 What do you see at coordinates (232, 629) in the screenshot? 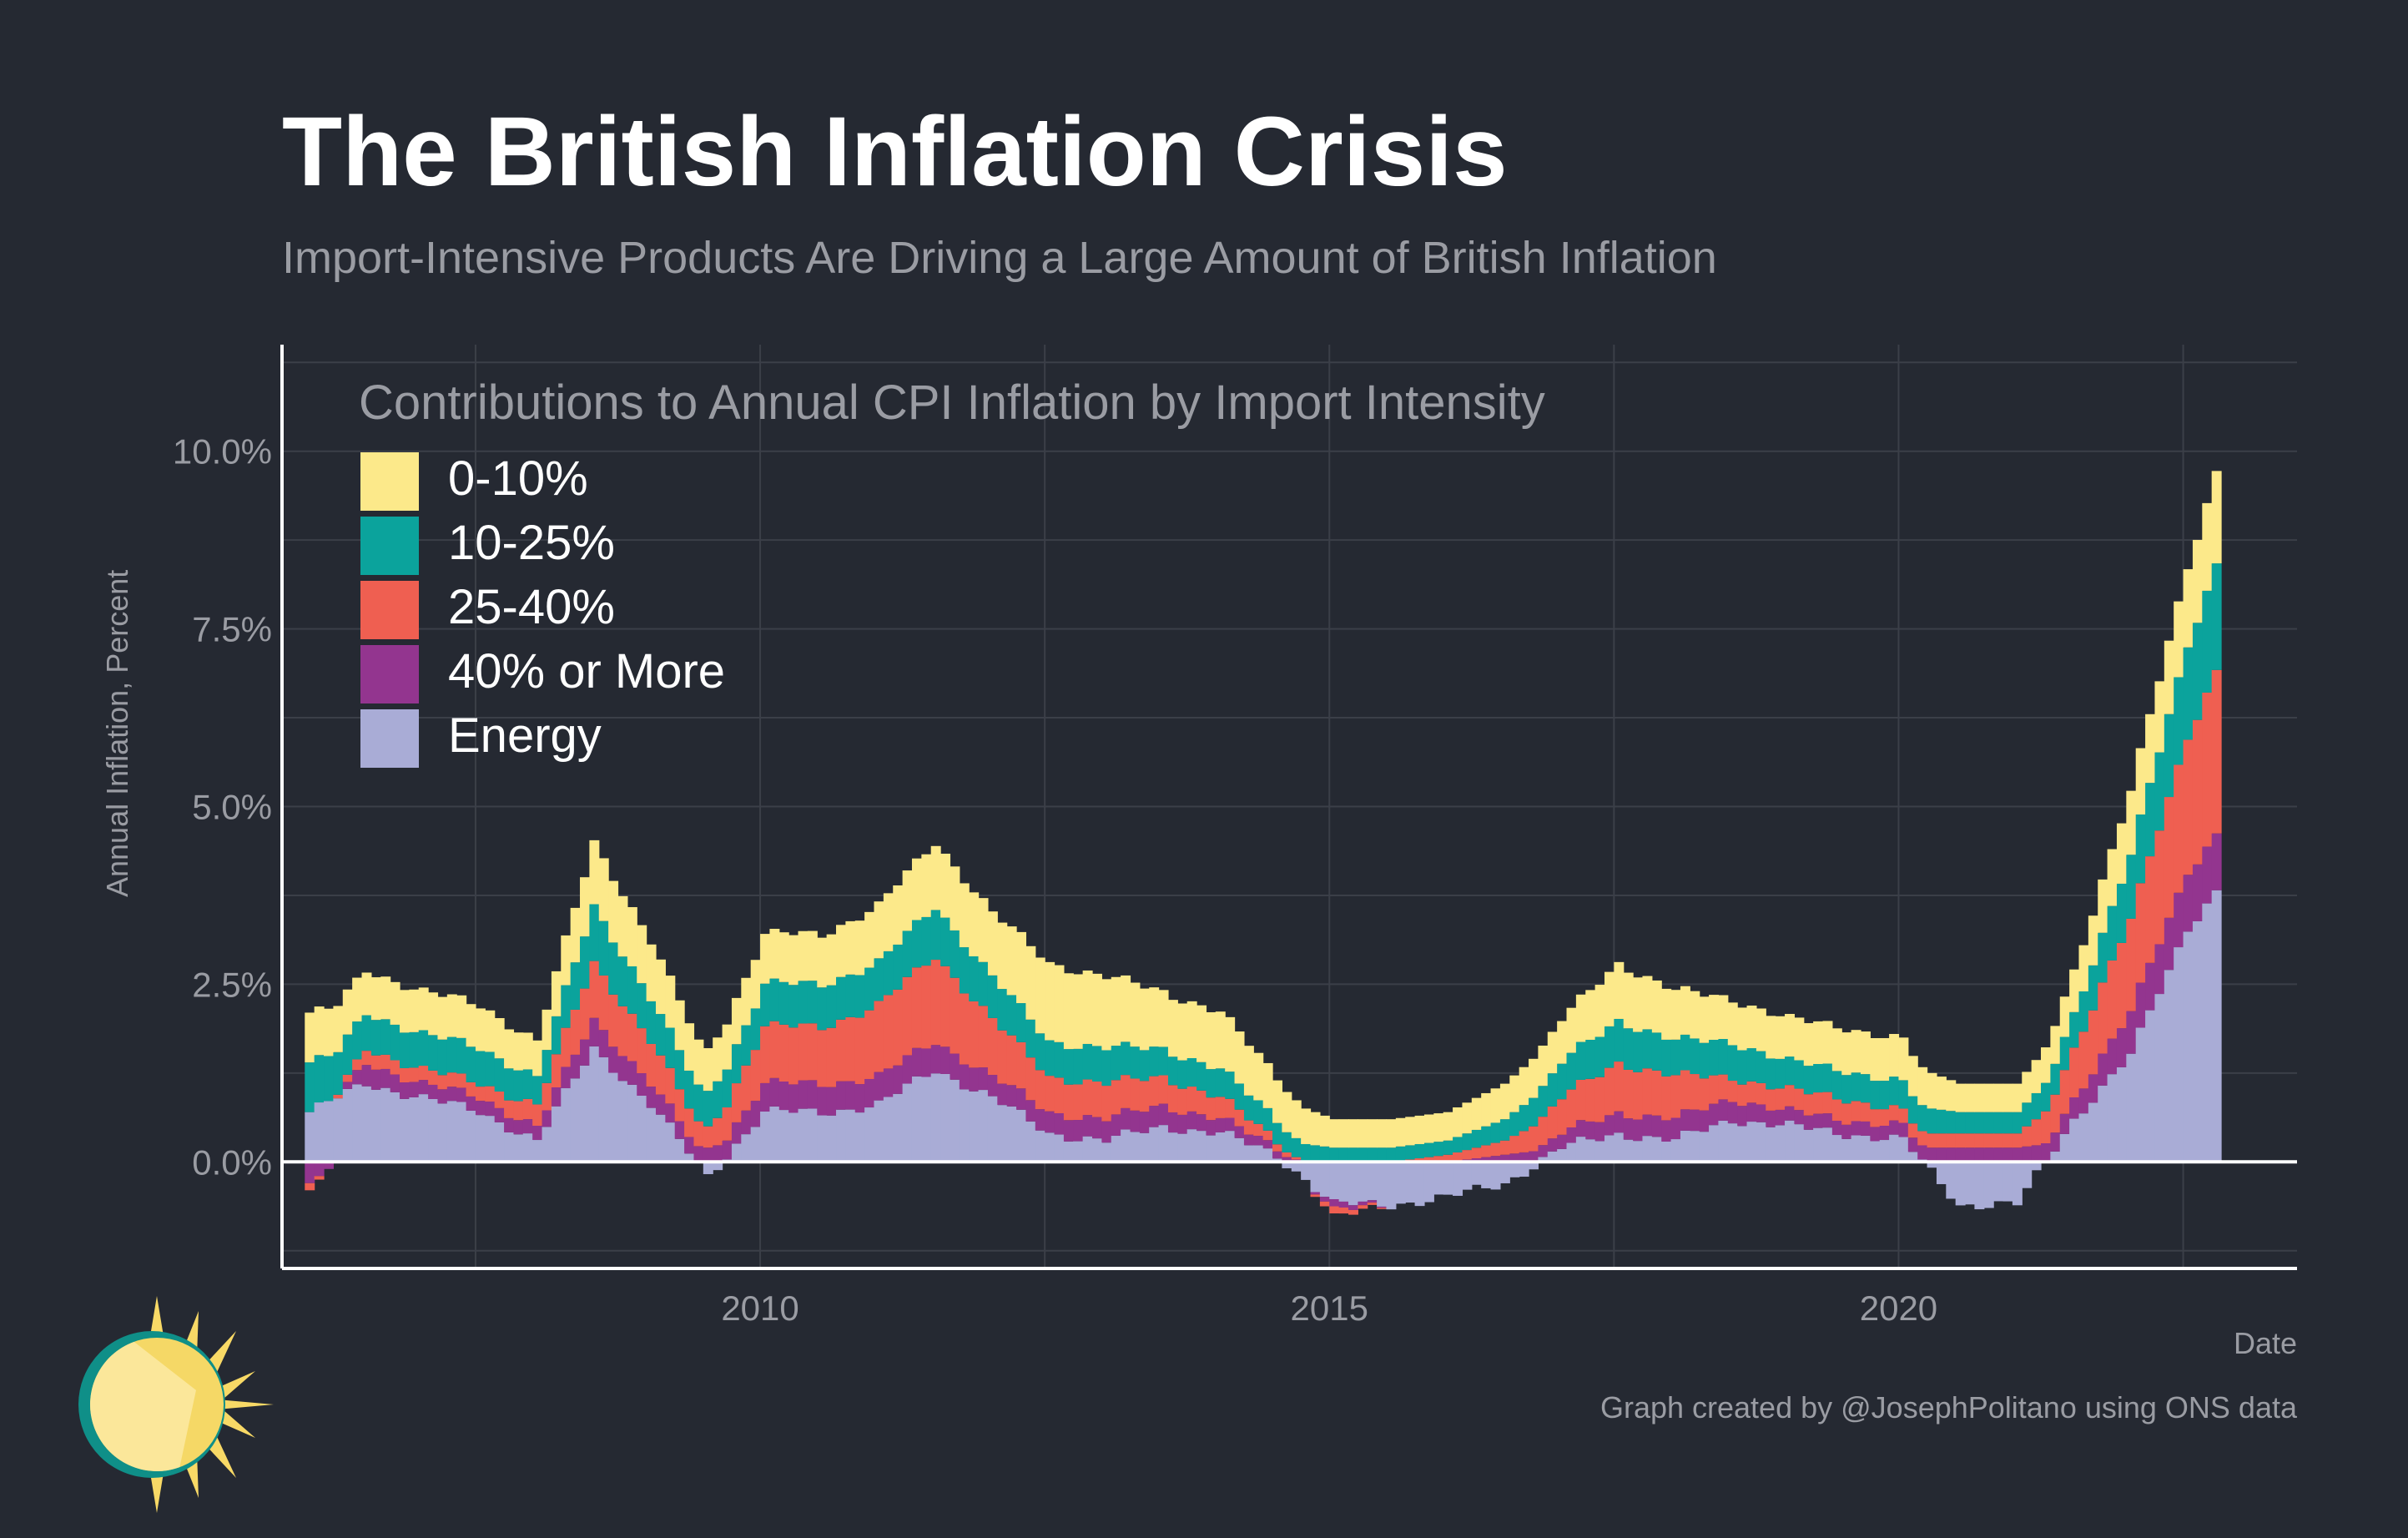
I see `y-tick-label: 7.5%` at bounding box center [232, 629].